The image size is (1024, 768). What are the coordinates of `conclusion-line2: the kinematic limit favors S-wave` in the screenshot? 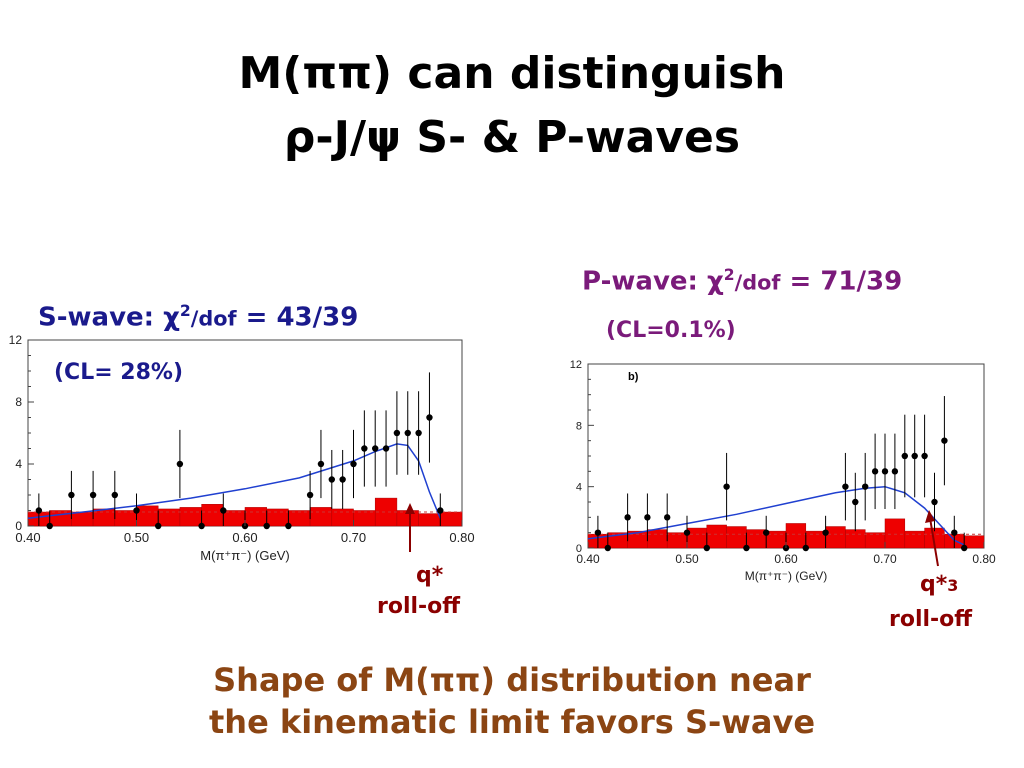 It's located at (512, 722).